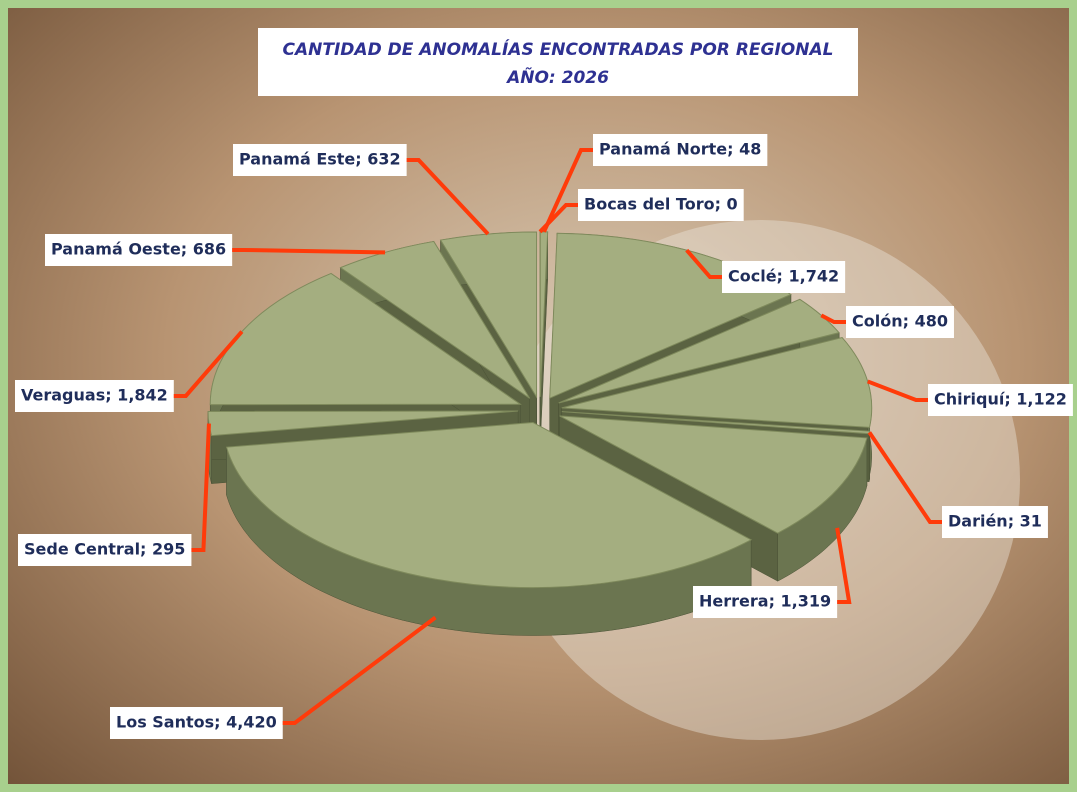  I want to click on data-label: Coclé; 1,742, so click(783, 276).